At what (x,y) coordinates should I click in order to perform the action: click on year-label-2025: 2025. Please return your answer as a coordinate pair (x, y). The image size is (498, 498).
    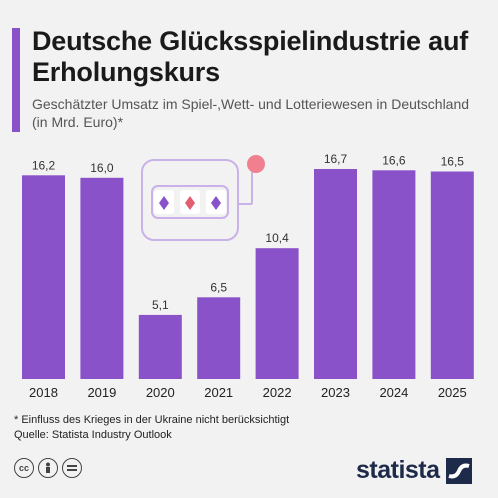
    Looking at the image, I should click on (452, 392).